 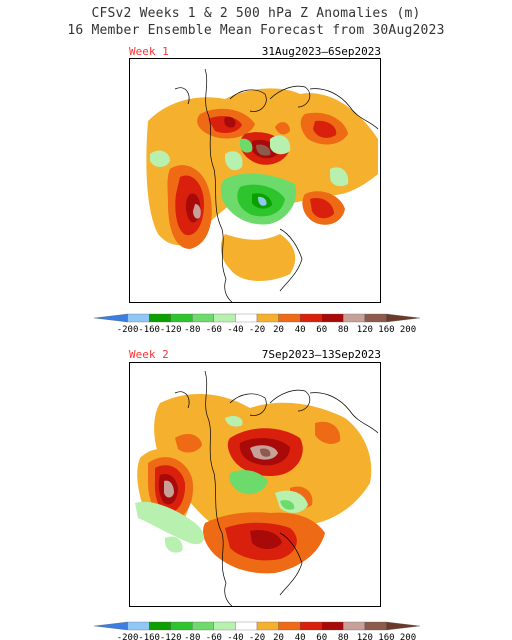 What do you see at coordinates (221, 484) in the screenshot?
I see `week2-negative-anomalies` at bounding box center [221, 484].